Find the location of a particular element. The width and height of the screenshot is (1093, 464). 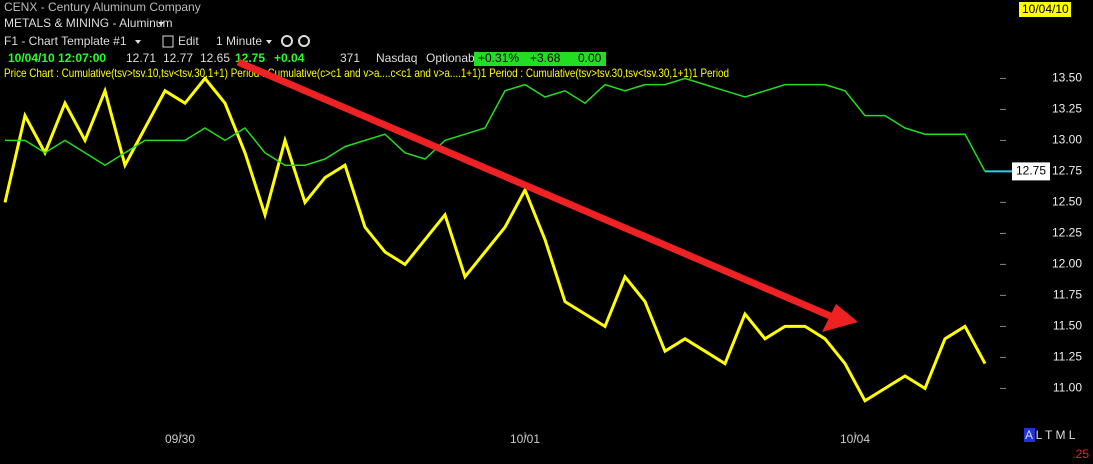

y-tick-label: 12.50 is located at coordinates (1067, 202).